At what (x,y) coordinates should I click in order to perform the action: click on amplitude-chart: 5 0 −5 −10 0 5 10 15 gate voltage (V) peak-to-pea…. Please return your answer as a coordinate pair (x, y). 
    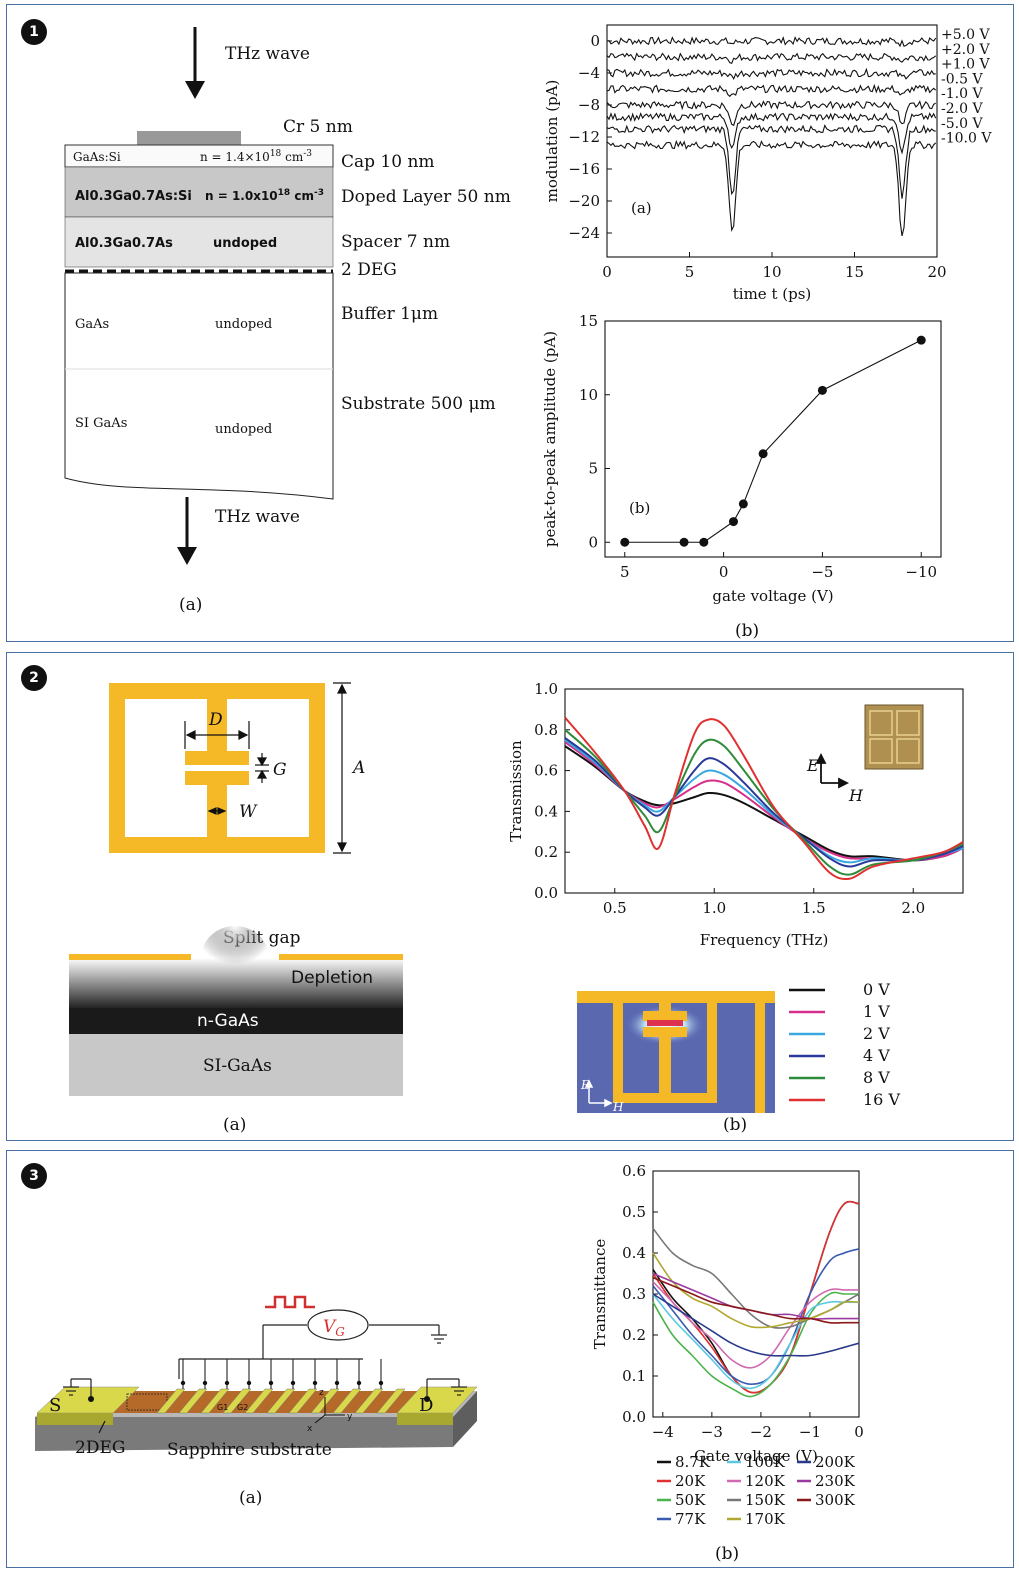
    Looking at the image, I should click on (741, 458).